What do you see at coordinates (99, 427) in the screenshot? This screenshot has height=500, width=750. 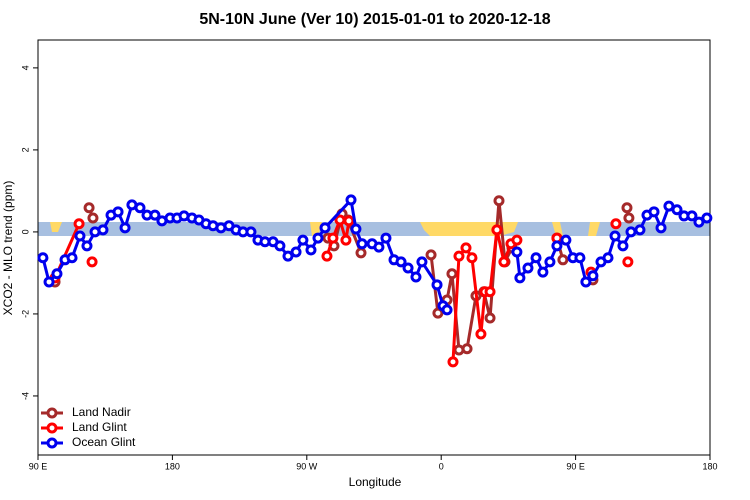 I see `legend-label: Land Glint` at bounding box center [99, 427].